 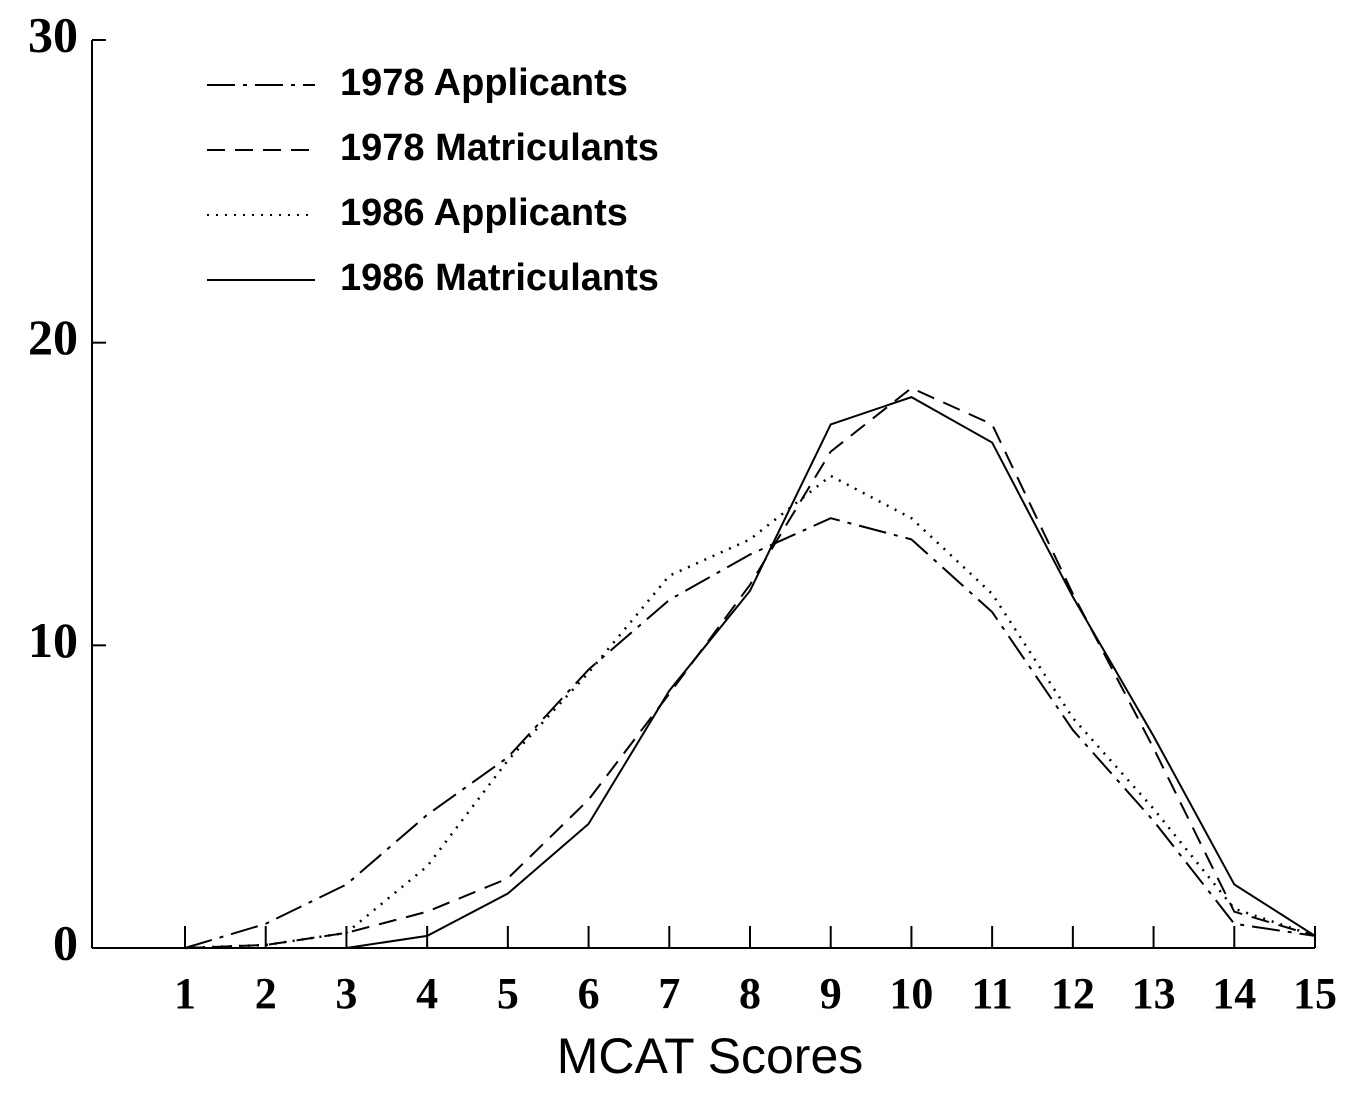 What do you see at coordinates (992, 993) in the screenshot?
I see `x-tick-label: 11` at bounding box center [992, 993].